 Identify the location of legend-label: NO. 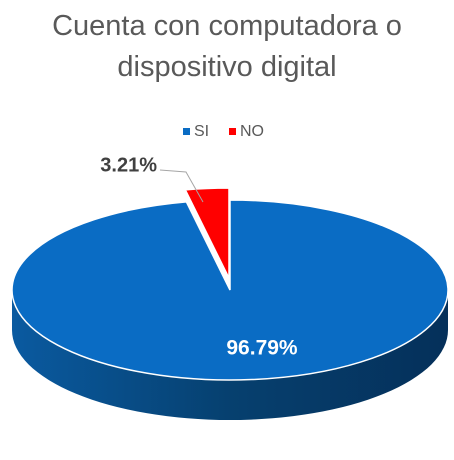
(252, 131).